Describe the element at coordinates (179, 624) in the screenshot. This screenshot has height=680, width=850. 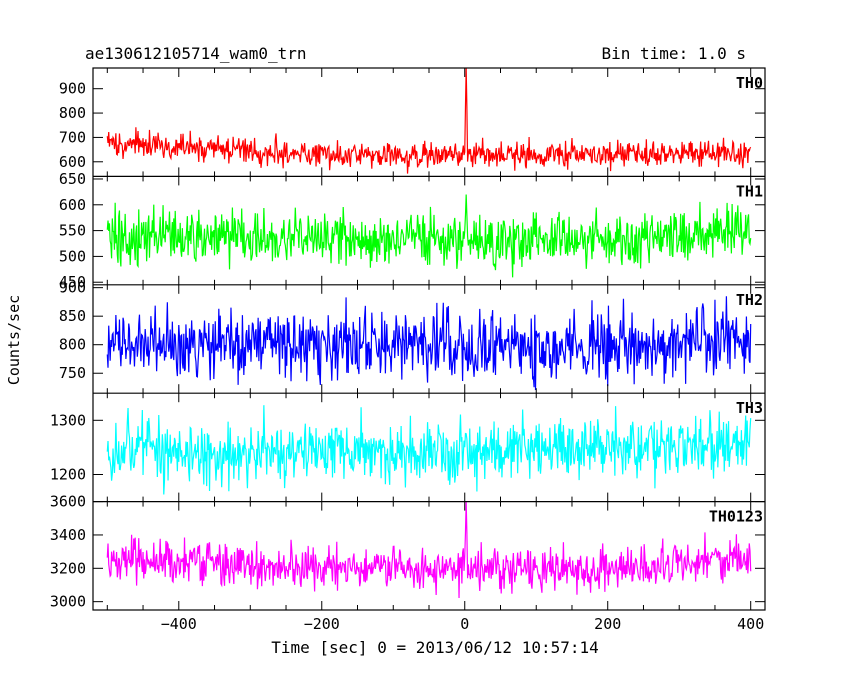
I see `x-tick-label: −400` at that location.